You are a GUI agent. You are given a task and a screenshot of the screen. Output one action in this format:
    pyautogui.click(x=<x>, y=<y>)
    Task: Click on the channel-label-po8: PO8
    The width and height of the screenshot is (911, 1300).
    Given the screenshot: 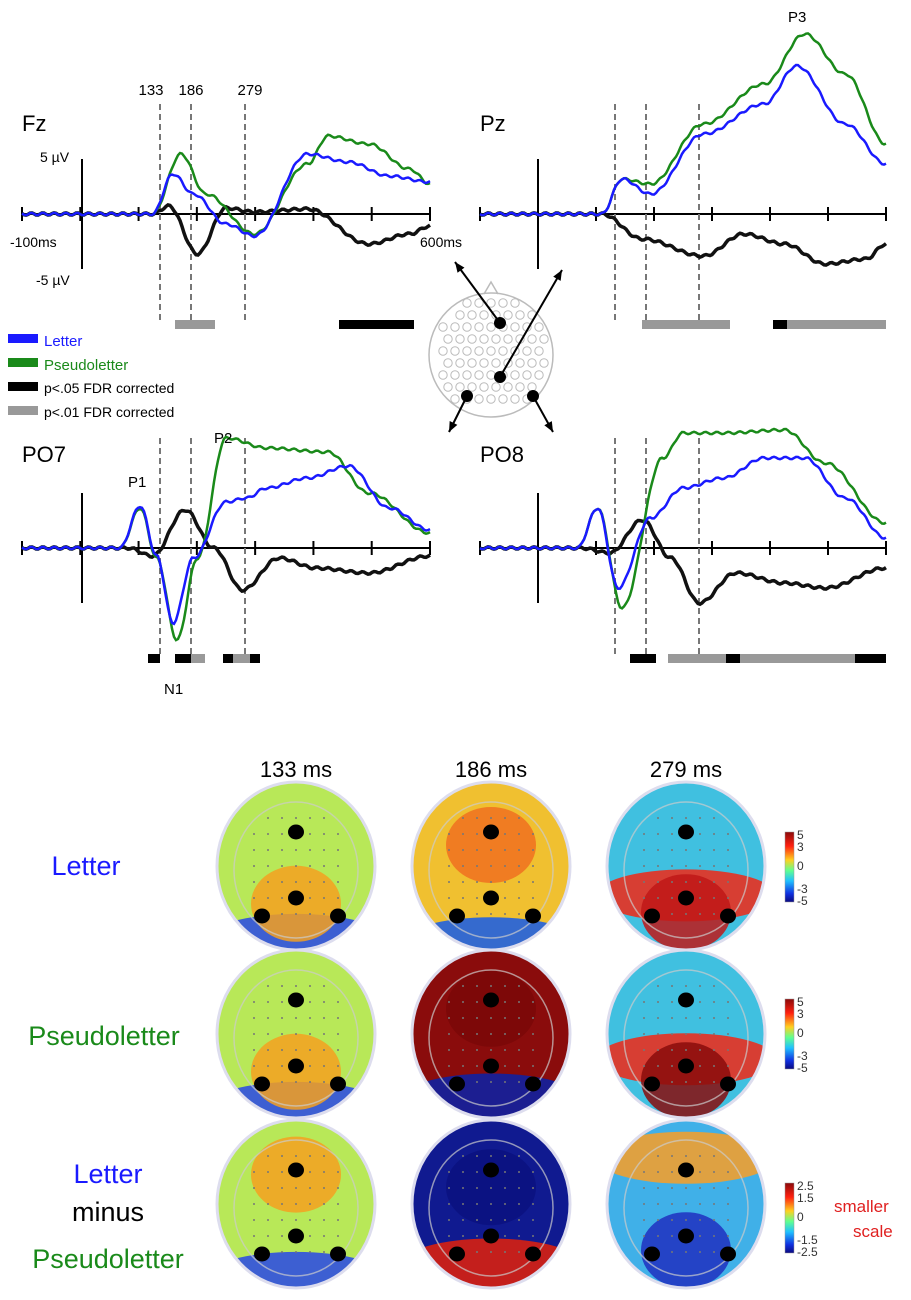 What is the action you would take?
    pyautogui.click(x=502, y=454)
    